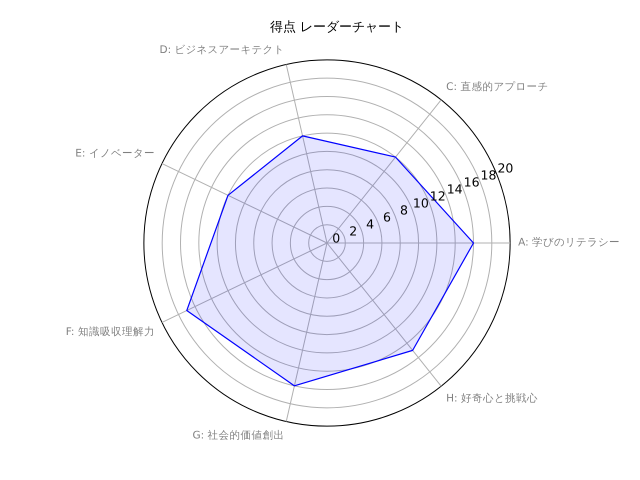 Image resolution: width=640 pixels, height=480 pixels. I want to click on y-tick-label: 12, so click(438, 196).